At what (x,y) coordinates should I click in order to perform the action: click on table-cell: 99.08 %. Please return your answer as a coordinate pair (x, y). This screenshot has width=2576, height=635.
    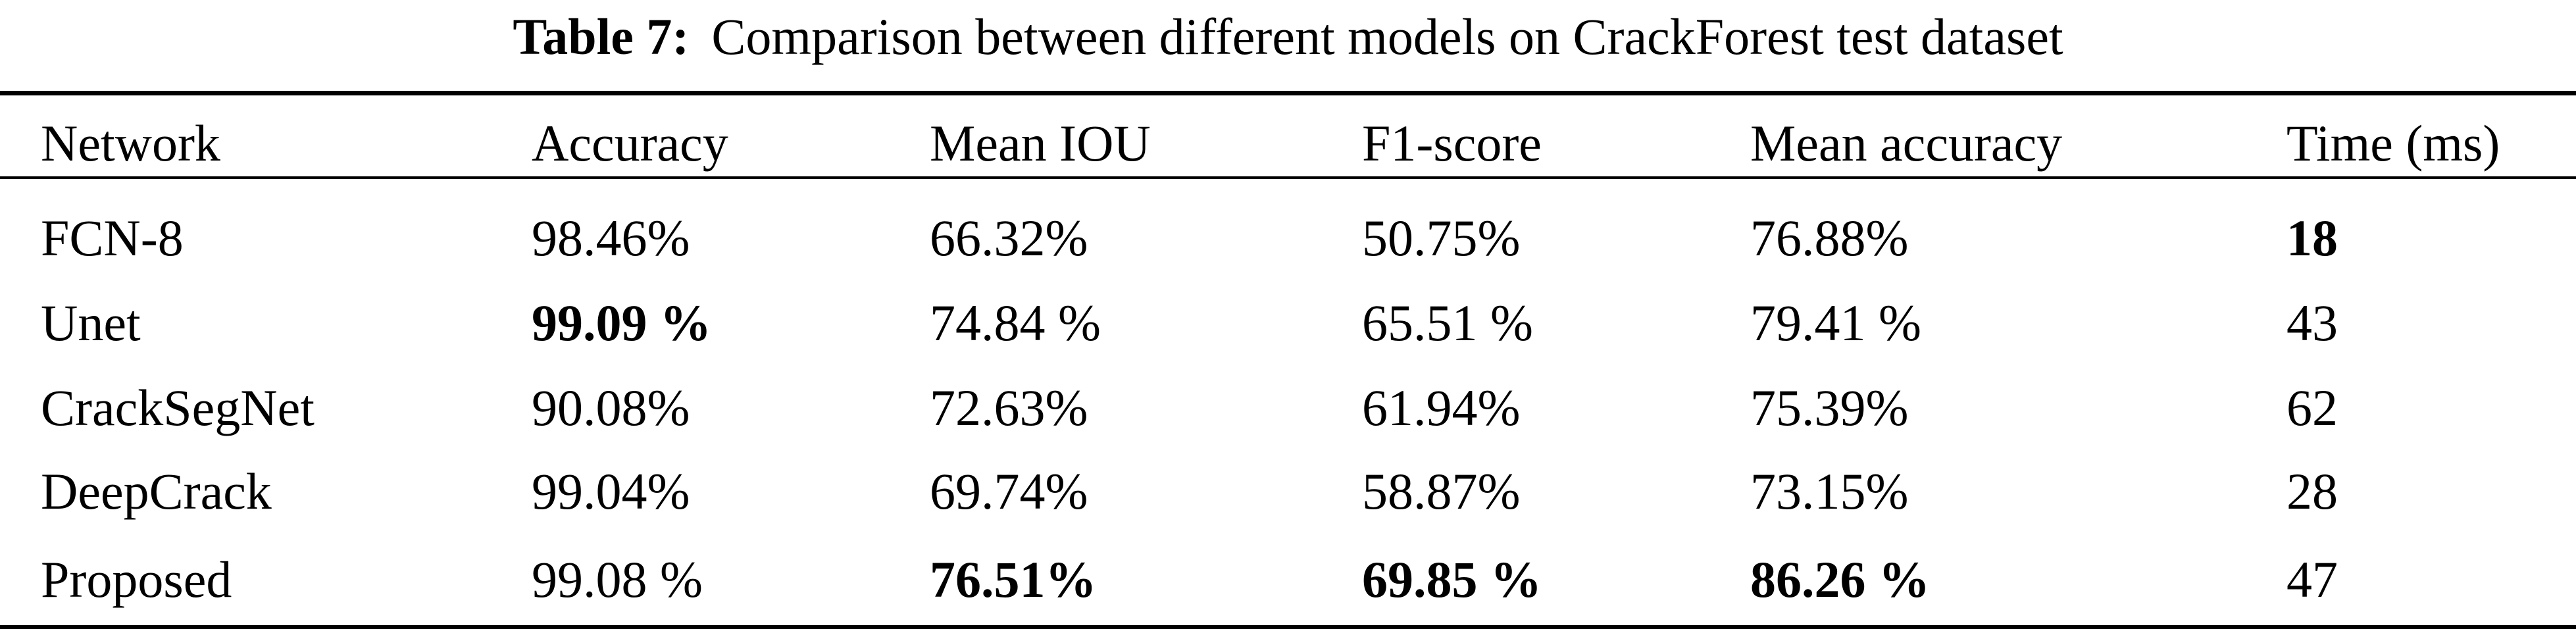
    Looking at the image, I should click on (617, 579).